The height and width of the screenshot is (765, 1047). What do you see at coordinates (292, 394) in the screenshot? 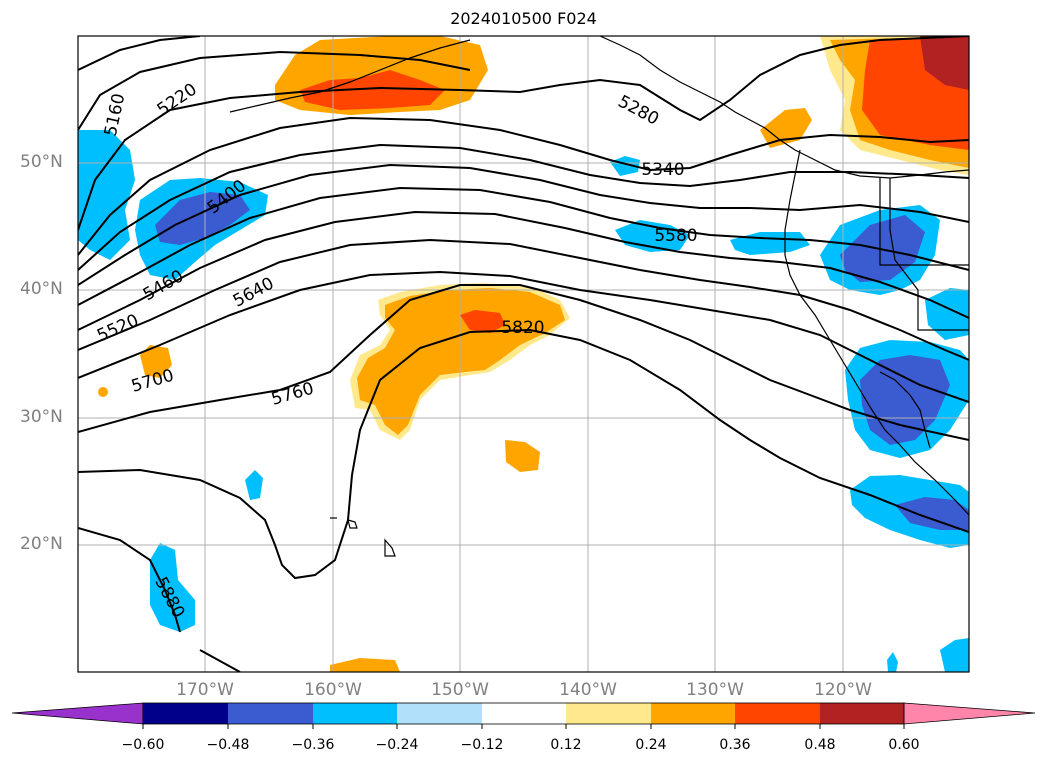
I see `contour-label: 5760` at bounding box center [292, 394].